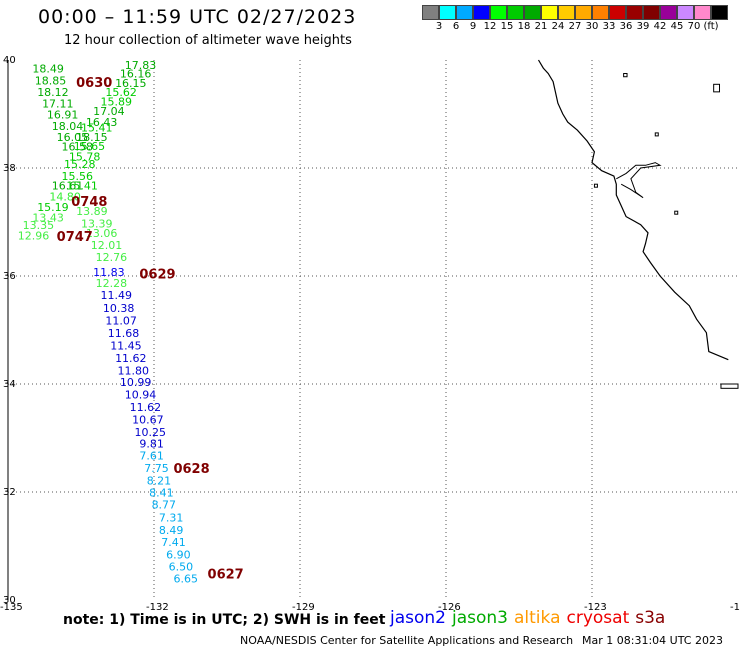 This screenshot has height=650, width=740. What do you see at coordinates (141, 65) in the screenshot?
I see `wave-height-value: 17.83` at bounding box center [141, 65].